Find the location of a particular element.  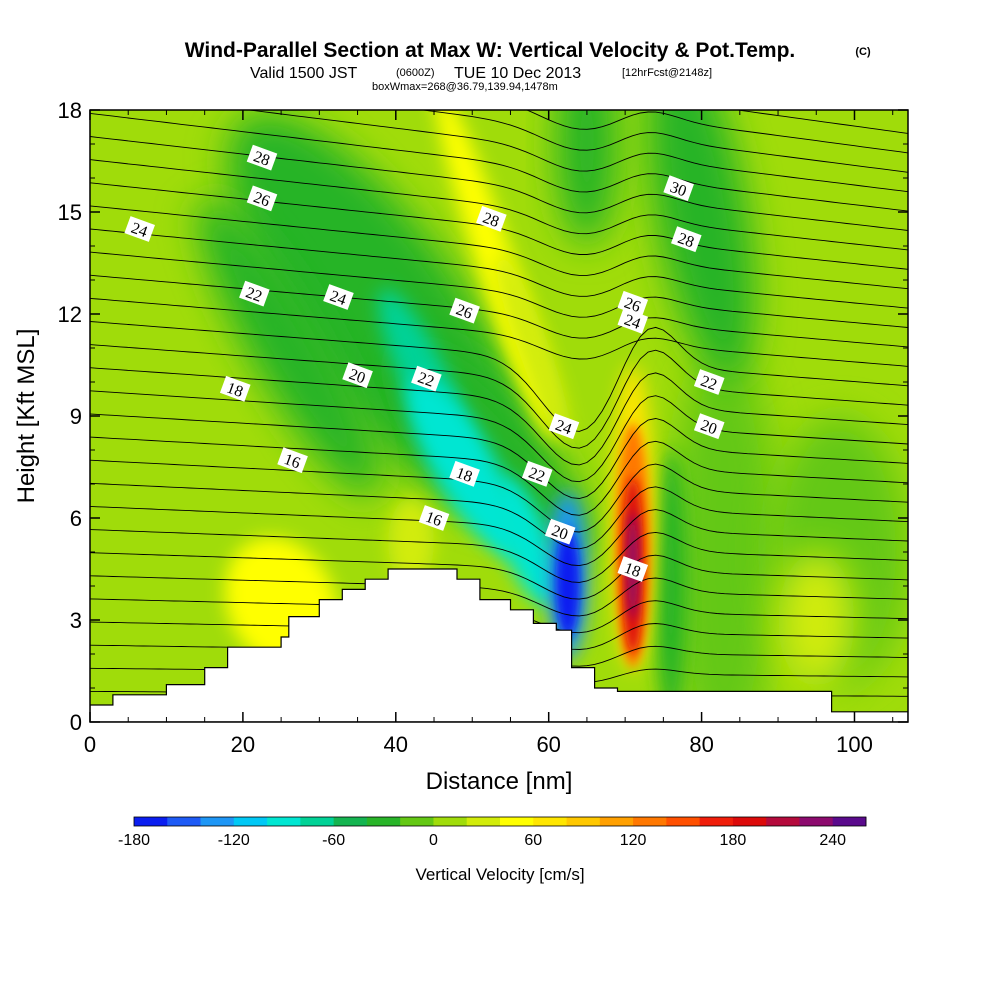

valid-time-text: Valid 1500 JST is located at coordinates (304, 73).